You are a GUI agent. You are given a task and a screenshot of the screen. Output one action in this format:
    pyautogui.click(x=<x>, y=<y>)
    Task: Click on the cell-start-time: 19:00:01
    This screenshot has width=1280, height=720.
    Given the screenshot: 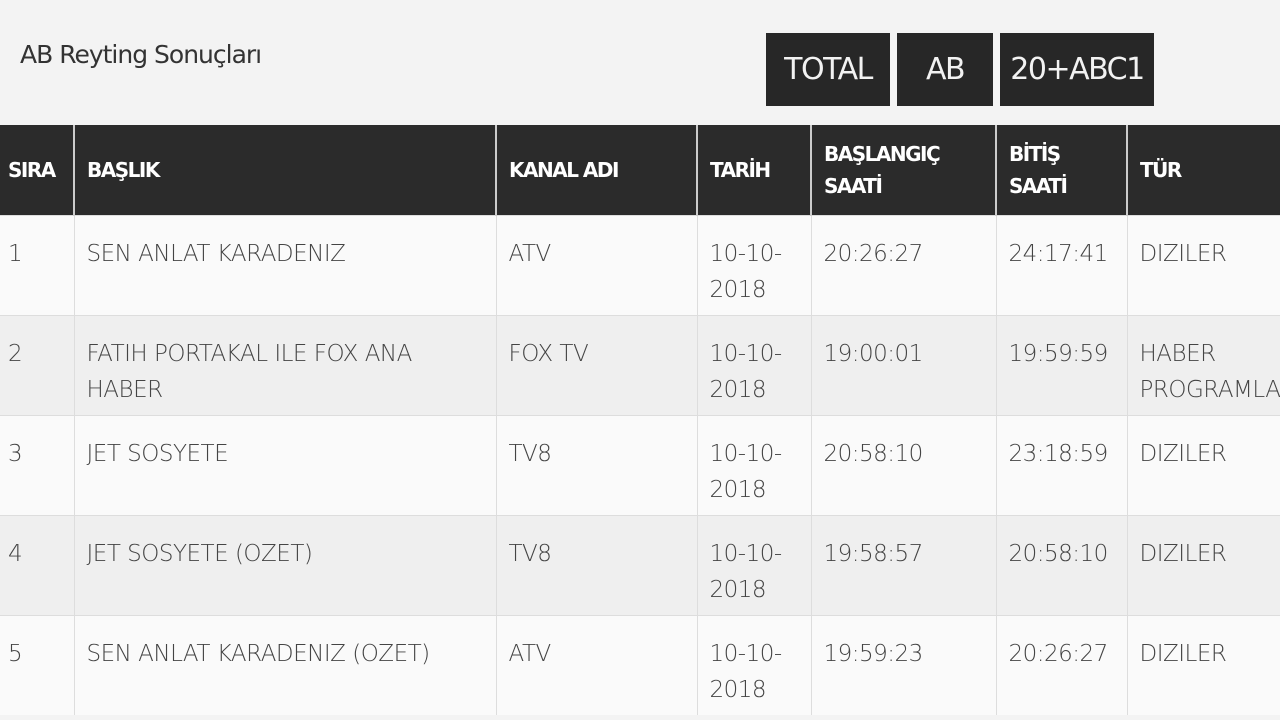 What is the action you would take?
    pyautogui.click(x=903, y=365)
    